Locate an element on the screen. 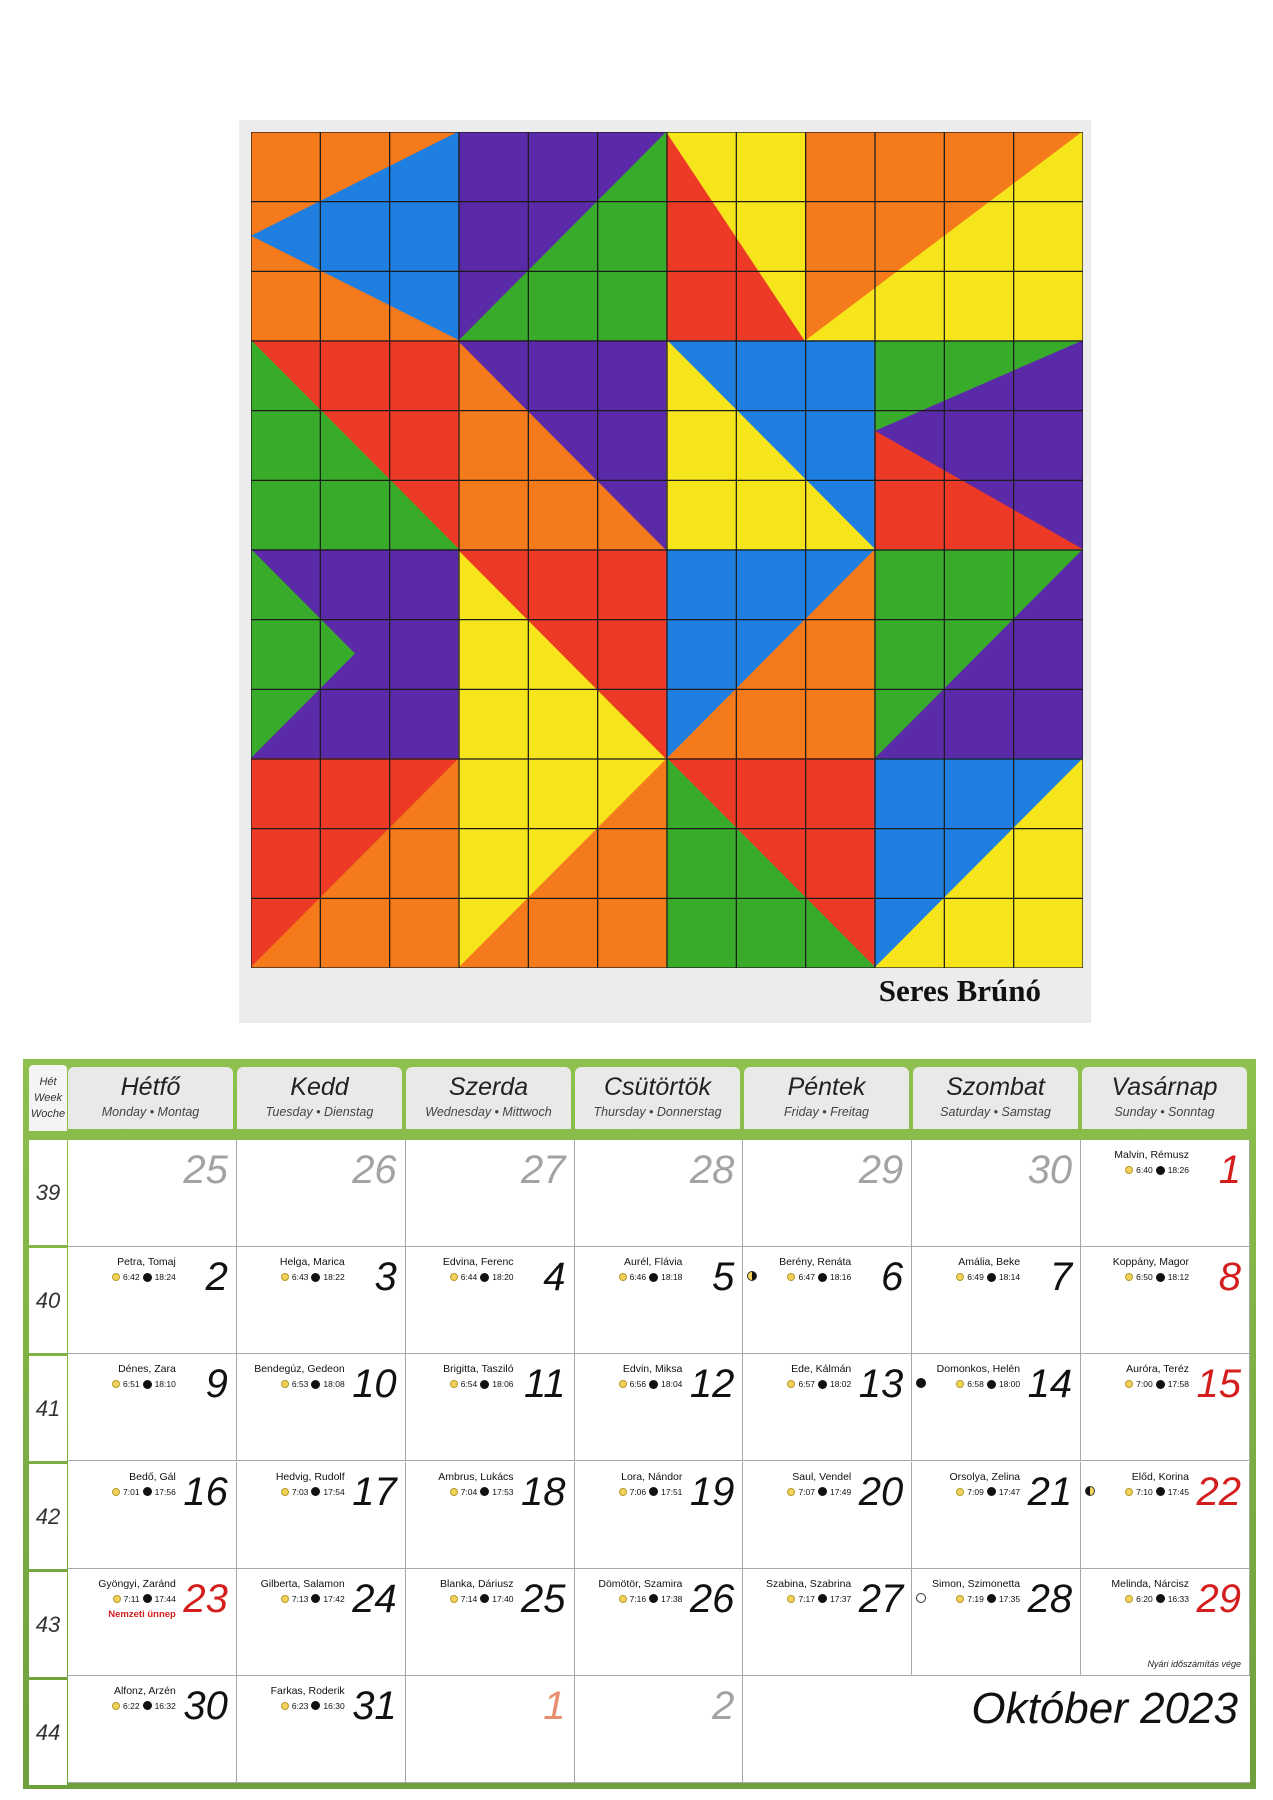  day-cell: 9 Dénes, Zara 6:51 18:10 is located at coordinates (152, 1408).